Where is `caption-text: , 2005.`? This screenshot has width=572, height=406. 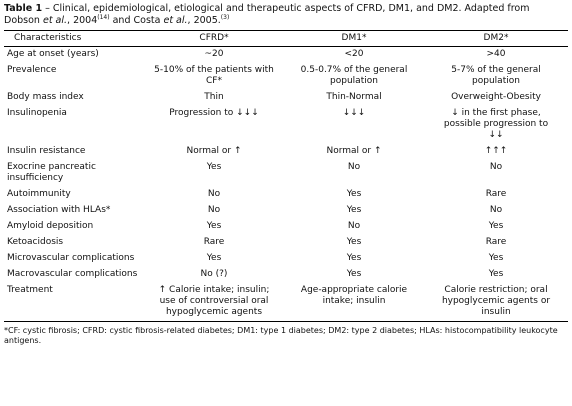
caption-text: , 2005. is located at coordinates (204, 20).